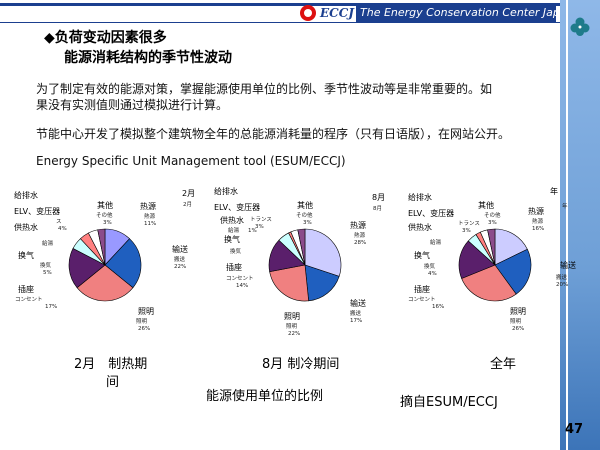  What do you see at coordinates (562, 278) in the screenshot?
I see `label-trans-jp-year: 搬送` at bounding box center [562, 278].